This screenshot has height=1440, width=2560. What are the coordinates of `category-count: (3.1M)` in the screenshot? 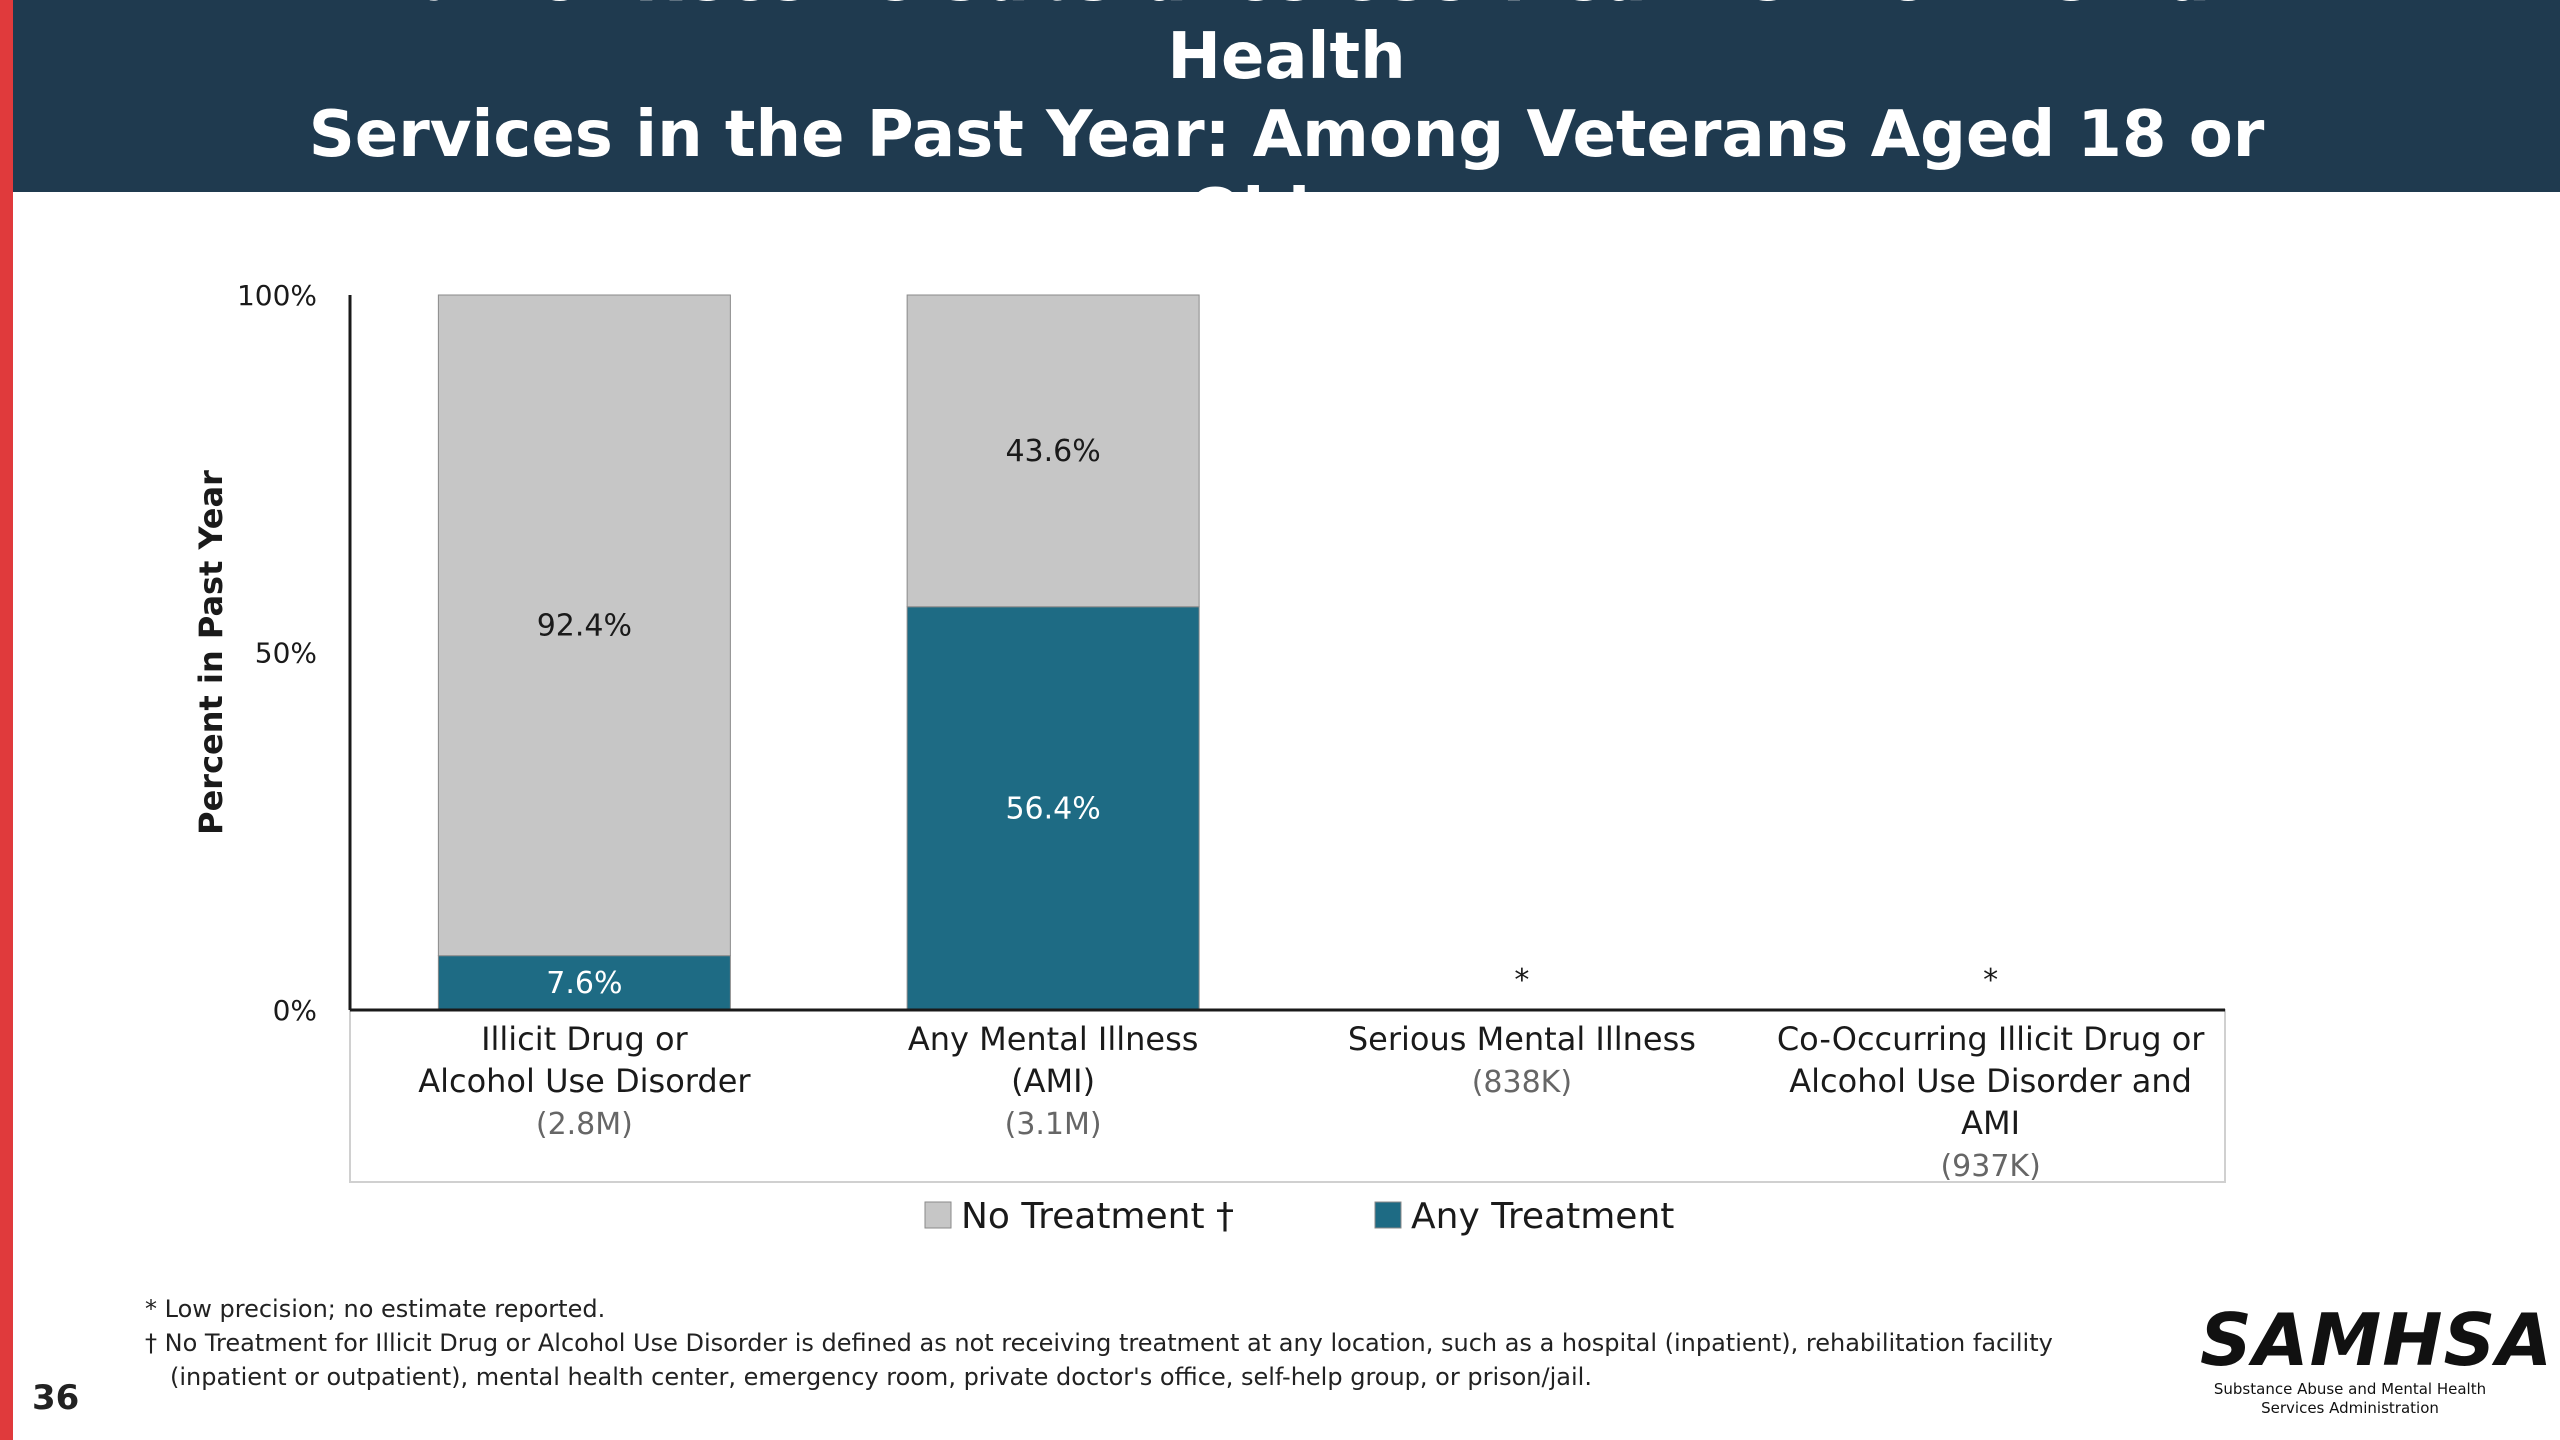 It's located at (1053, 1124).